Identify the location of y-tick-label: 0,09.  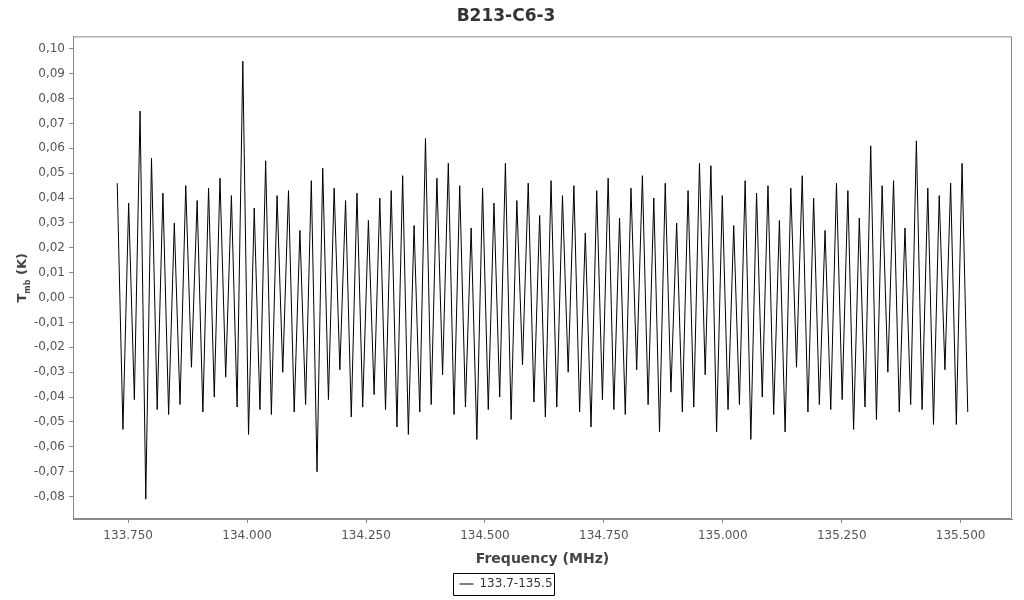
(51, 72).